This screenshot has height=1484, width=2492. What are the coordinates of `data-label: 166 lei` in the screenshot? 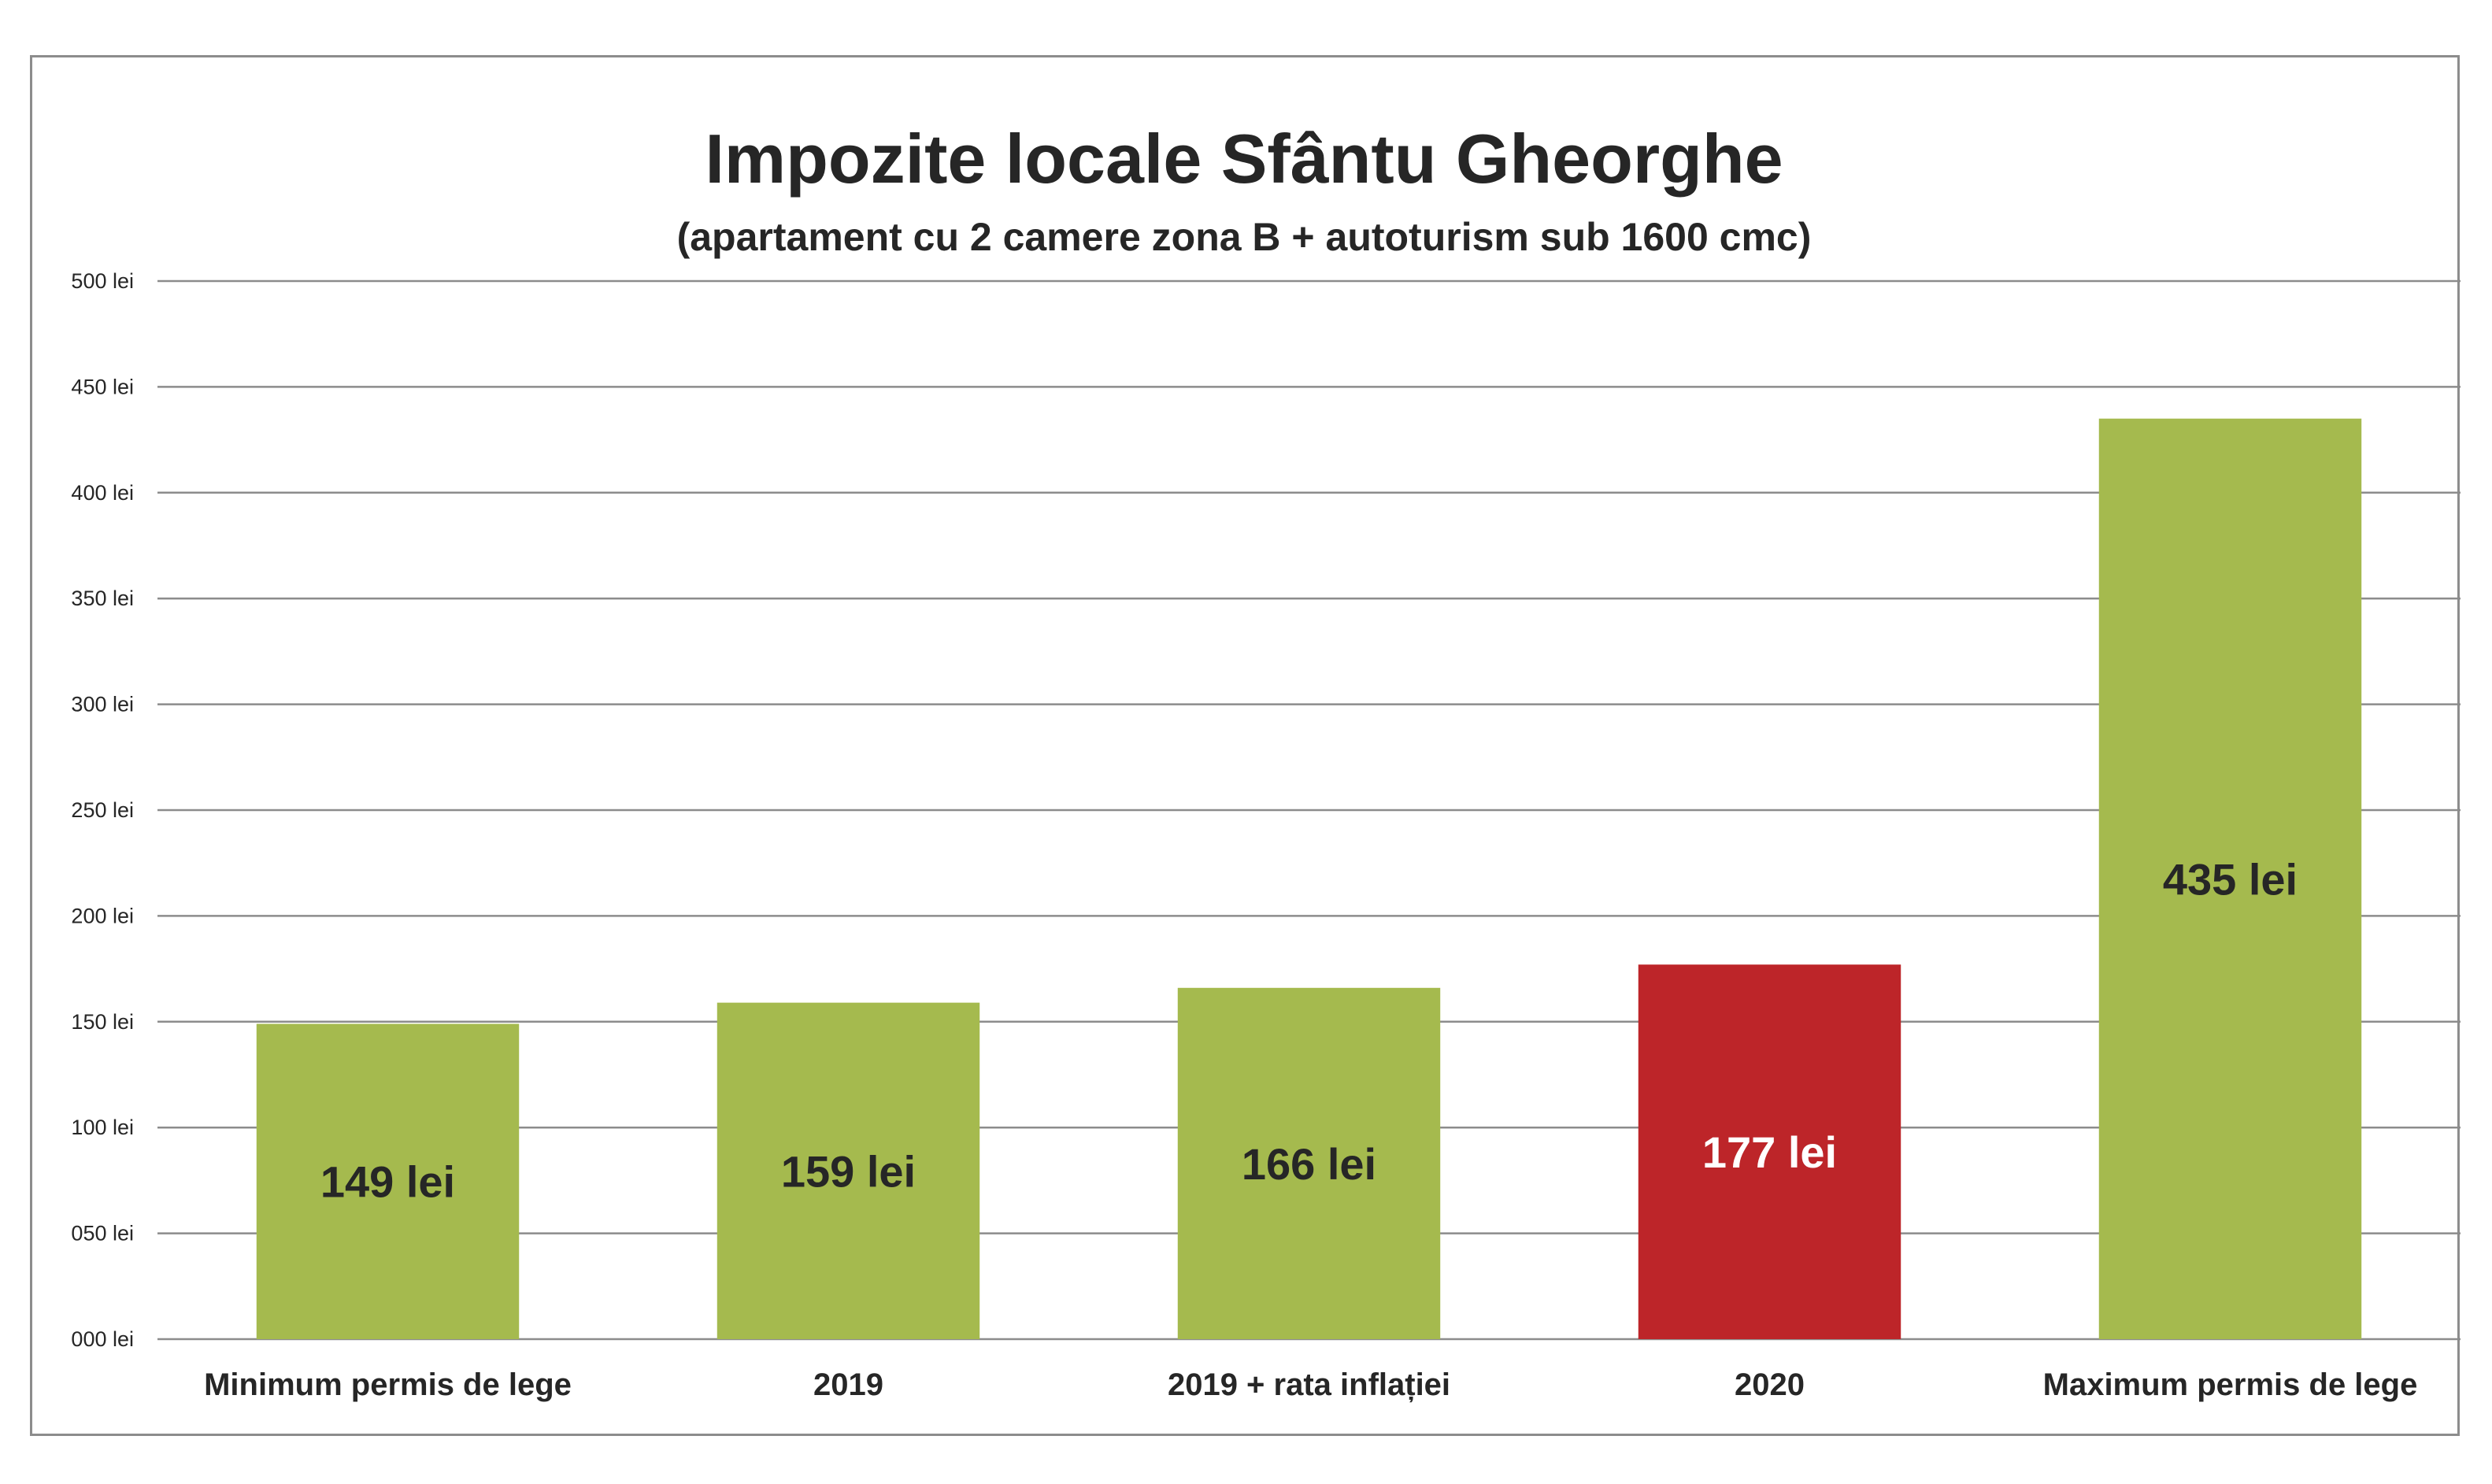 It's located at (1309, 1164).